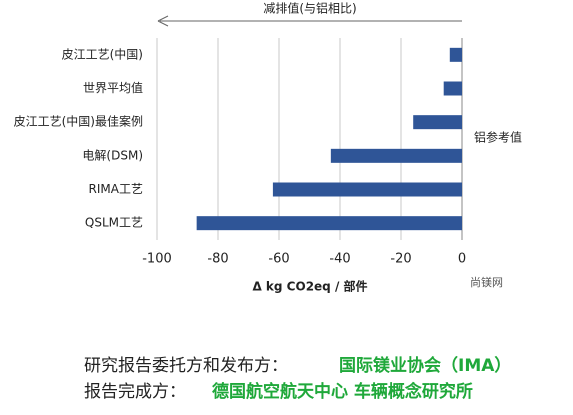  I want to click on y-tick-label: QSLM工艺, so click(114, 223).